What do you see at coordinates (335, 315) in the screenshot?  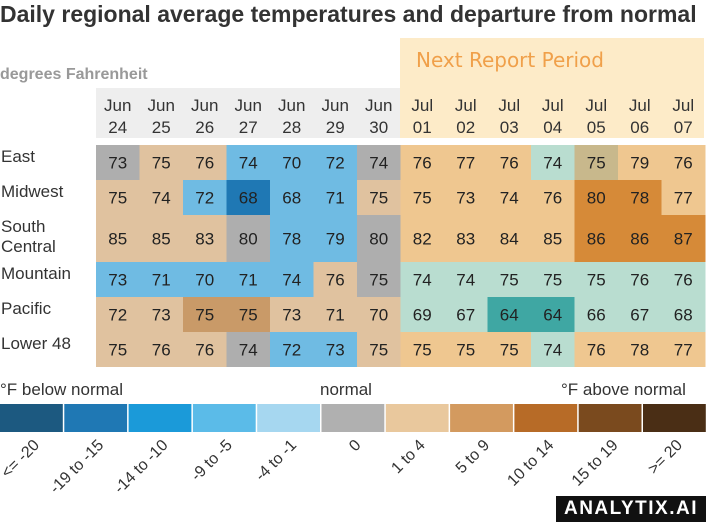 I see `heat-cell-value: 71` at bounding box center [335, 315].